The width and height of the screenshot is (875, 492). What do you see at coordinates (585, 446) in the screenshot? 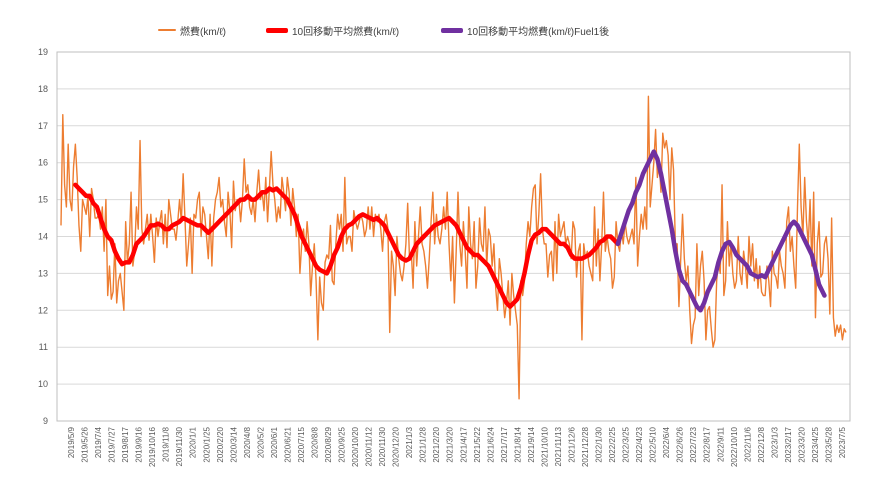
I see `x-tick-label: 2021/12/28` at bounding box center [585, 446].